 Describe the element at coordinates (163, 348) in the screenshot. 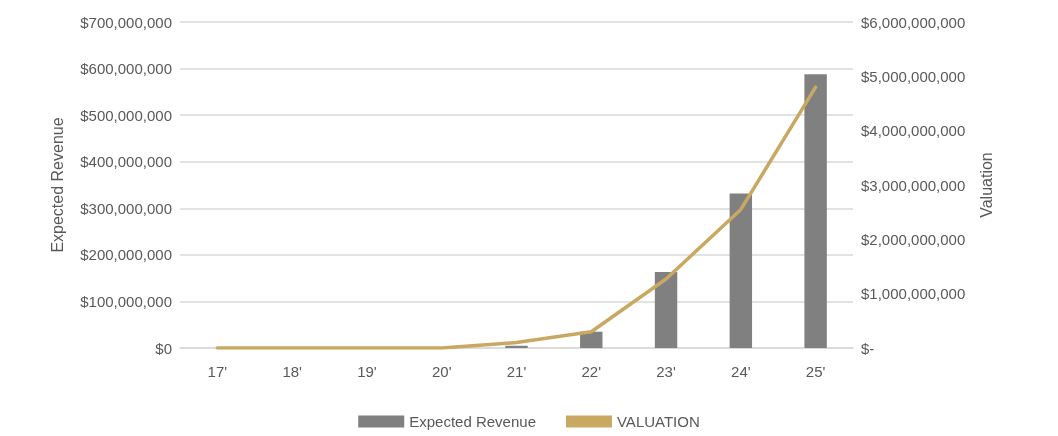

I see `y-tick-label: $0` at that location.